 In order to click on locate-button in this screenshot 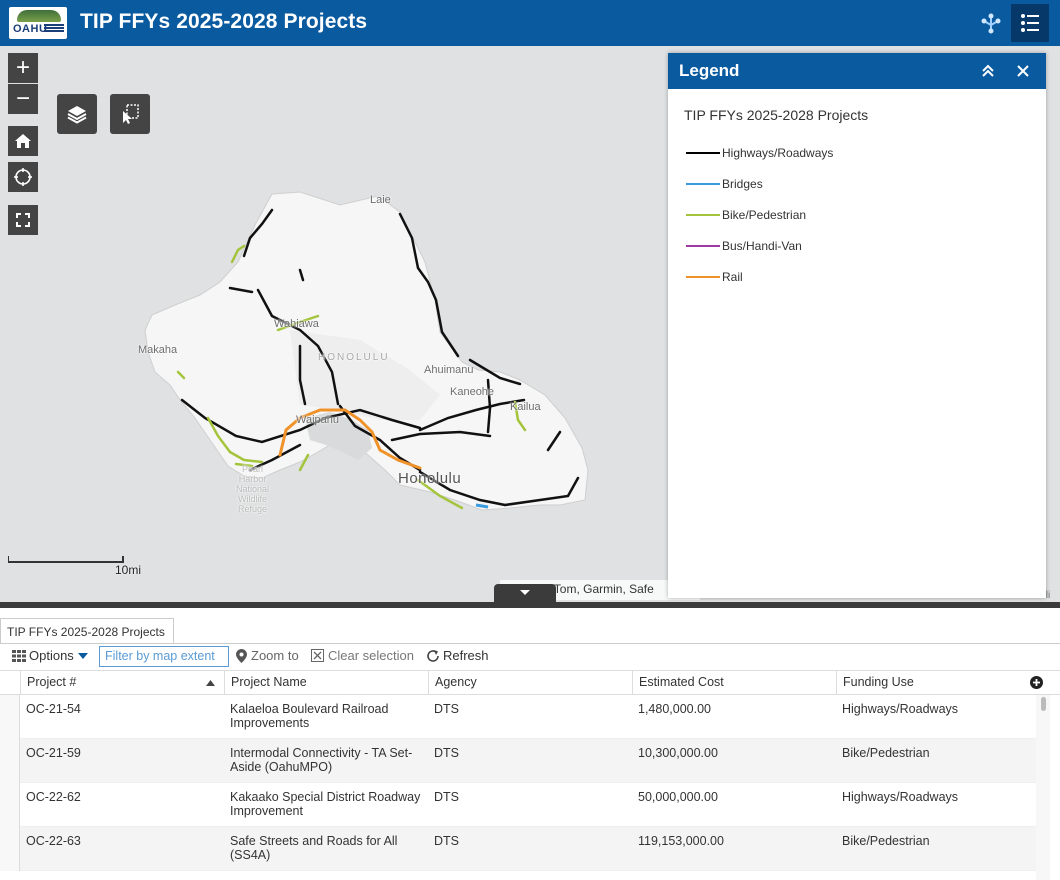, I will do `click(23, 177)`.